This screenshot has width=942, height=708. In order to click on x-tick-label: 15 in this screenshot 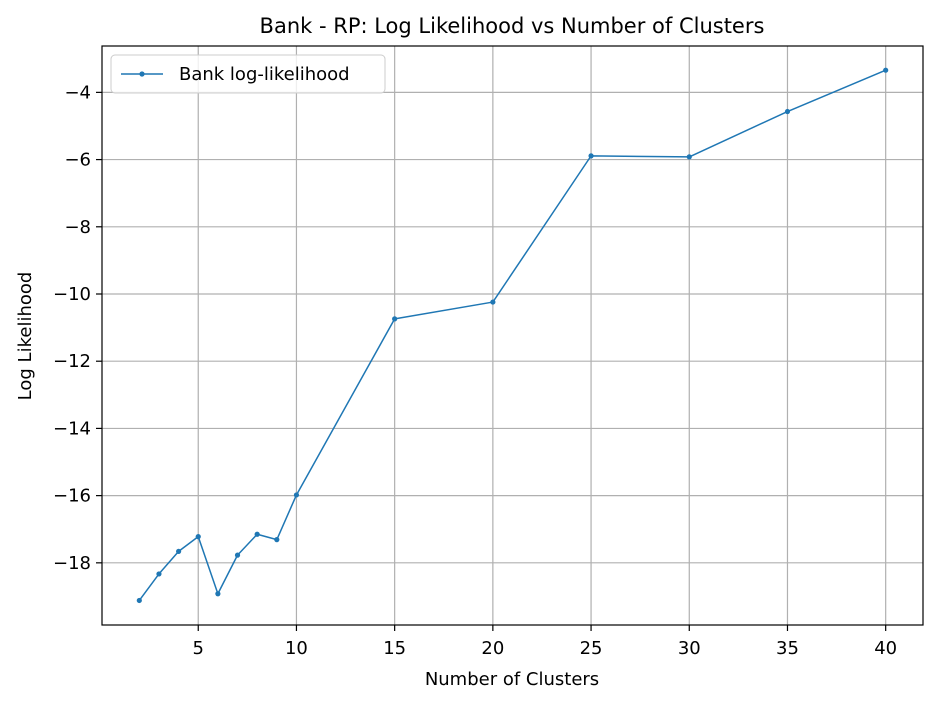, I will do `click(394, 648)`.